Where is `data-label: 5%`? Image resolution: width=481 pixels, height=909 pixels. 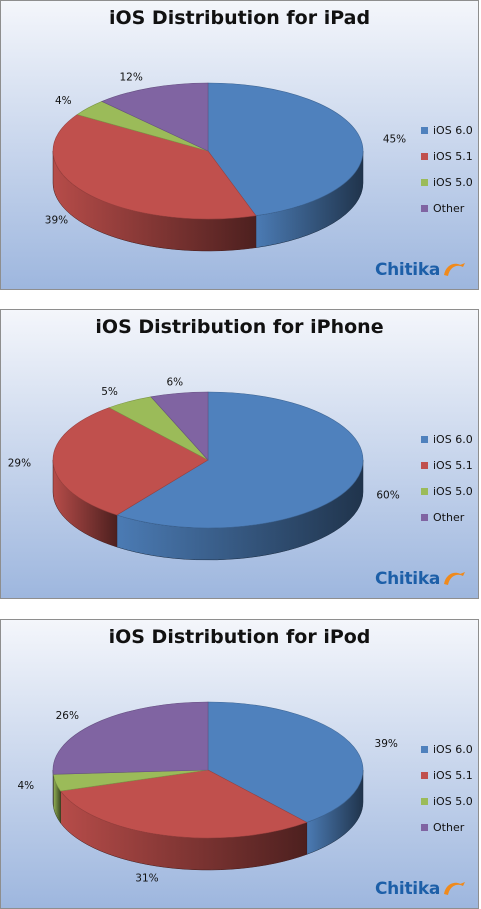
data-label: 5% is located at coordinates (109, 392).